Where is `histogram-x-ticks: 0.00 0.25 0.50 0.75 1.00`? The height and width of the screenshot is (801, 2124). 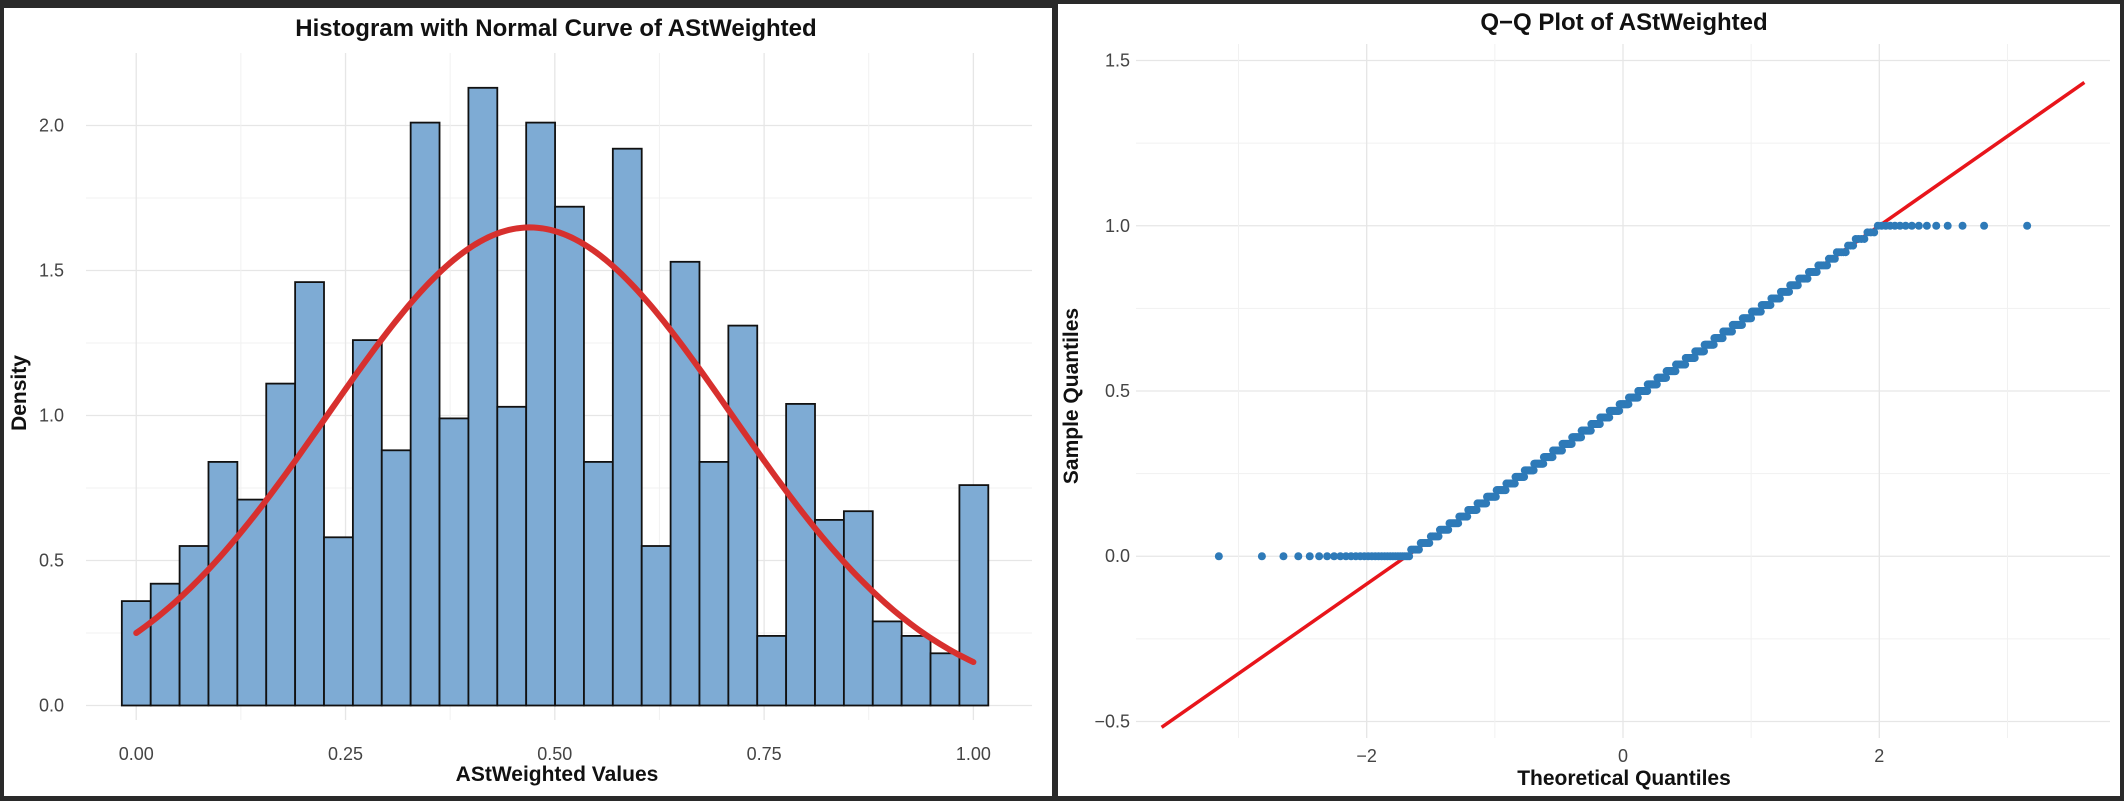 histogram-x-ticks: 0.00 0.25 0.50 0.75 1.00 is located at coordinates (555, 754).